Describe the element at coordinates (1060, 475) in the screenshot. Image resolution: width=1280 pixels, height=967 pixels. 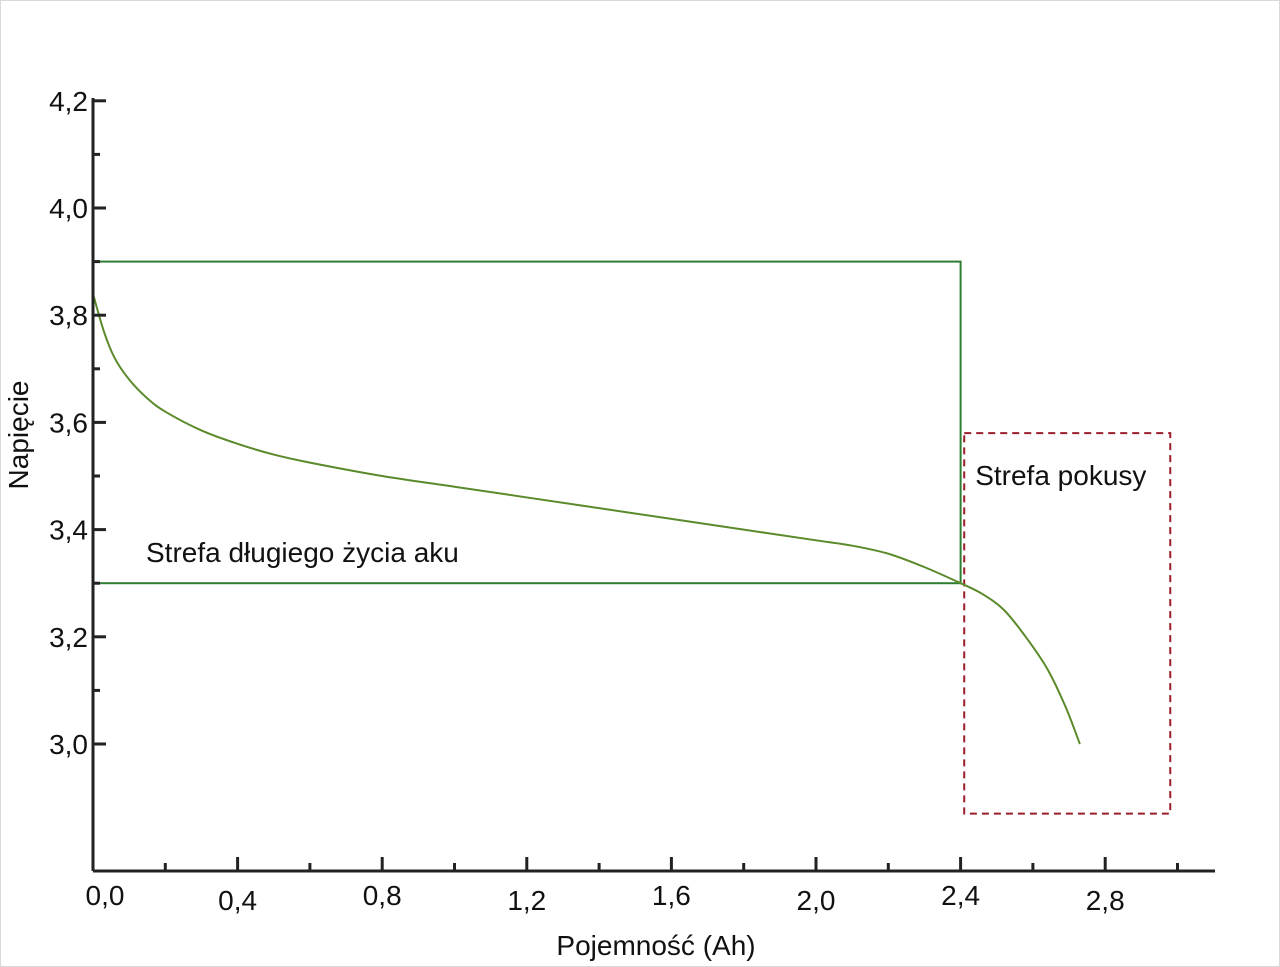
I see `zone-label-temptation: Strefa pokusy` at that location.